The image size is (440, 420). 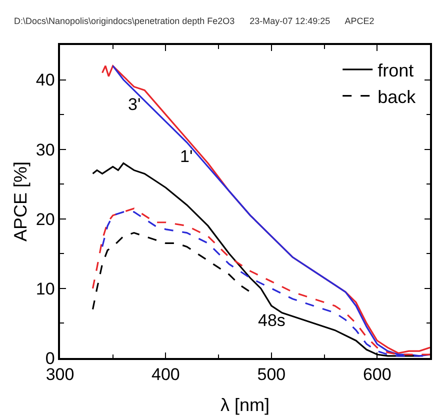 What do you see at coordinates (245, 404) in the screenshot?
I see `x-axis-title: λ [nm]` at bounding box center [245, 404].